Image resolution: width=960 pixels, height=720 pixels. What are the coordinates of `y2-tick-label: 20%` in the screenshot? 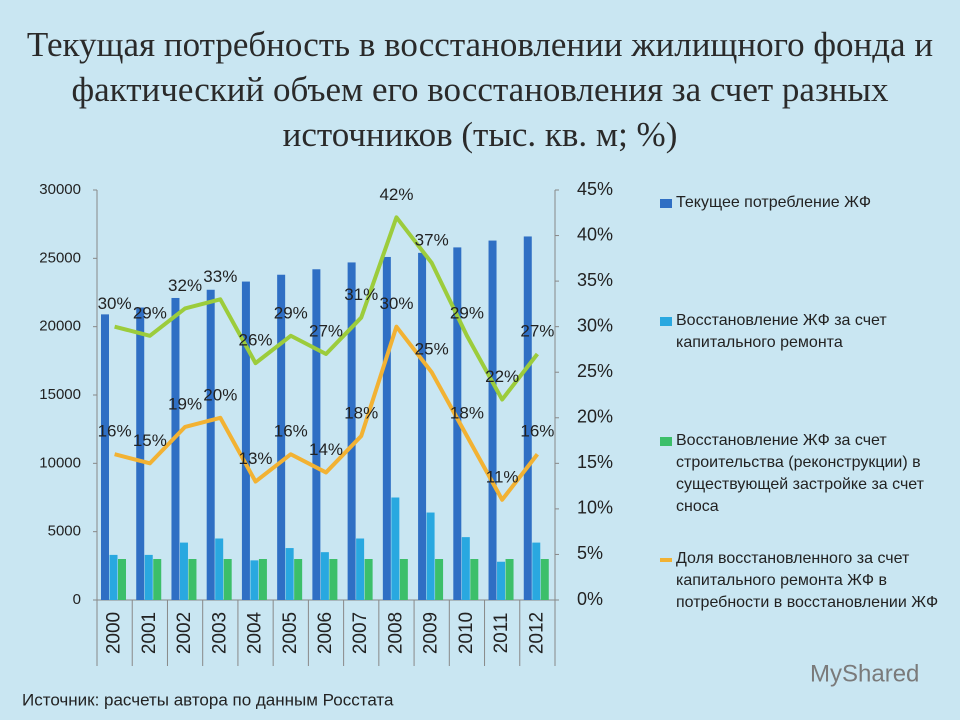 It's located at (595, 417).